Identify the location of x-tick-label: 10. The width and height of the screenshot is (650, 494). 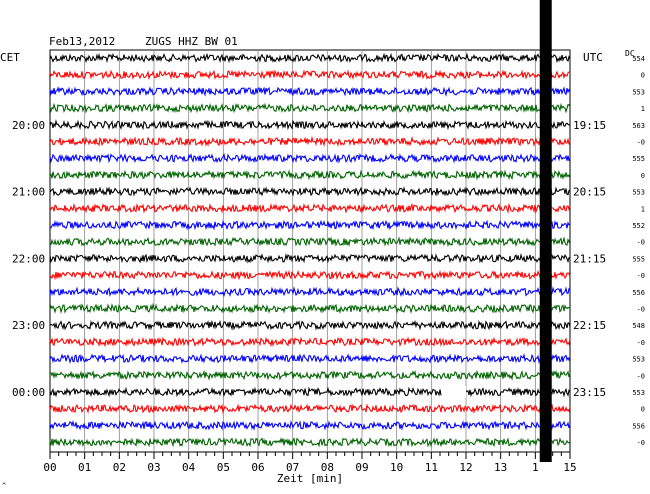
(396, 467).